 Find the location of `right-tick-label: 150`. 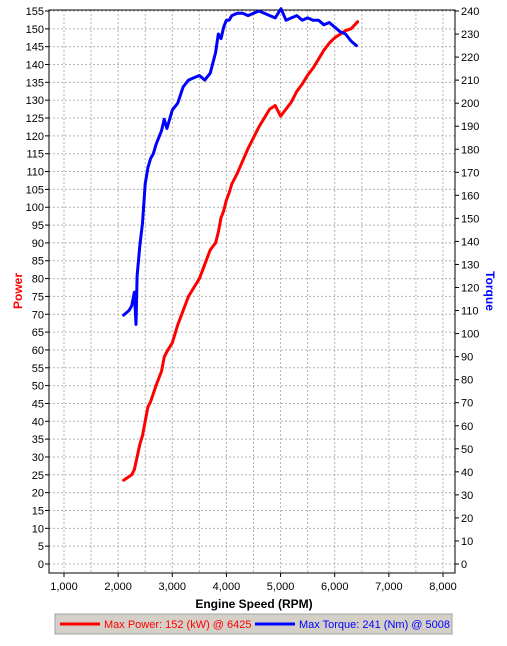

right-tick-label: 150 is located at coordinates (470, 219).